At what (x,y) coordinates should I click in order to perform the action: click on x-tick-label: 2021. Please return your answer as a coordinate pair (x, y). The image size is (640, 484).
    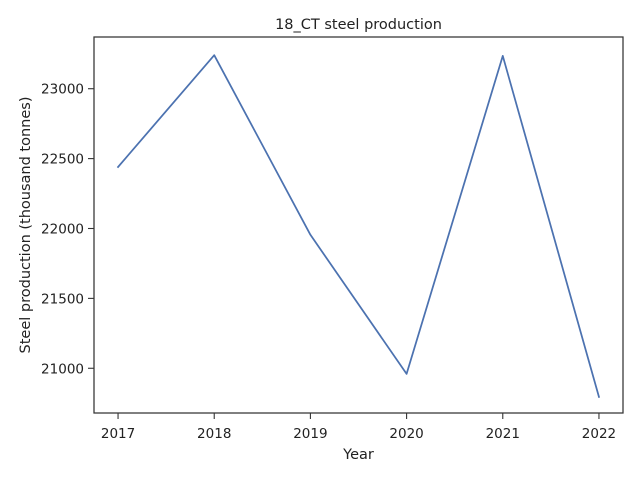
    Looking at the image, I should click on (503, 434).